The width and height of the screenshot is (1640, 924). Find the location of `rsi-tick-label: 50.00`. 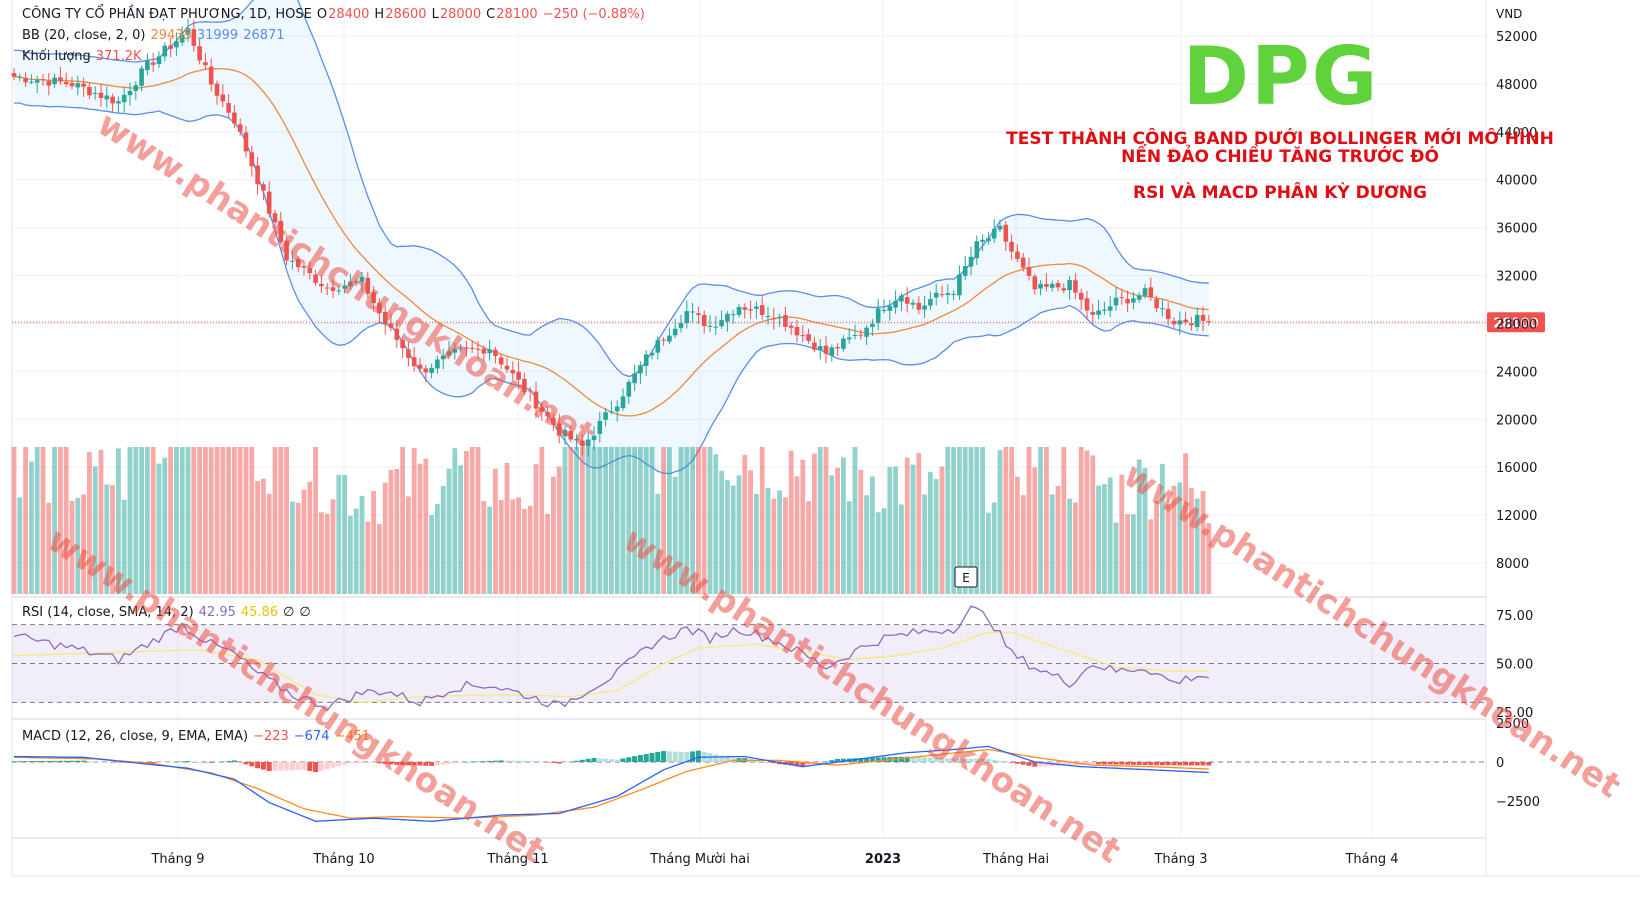

rsi-tick-label: 50.00 is located at coordinates (1514, 665).